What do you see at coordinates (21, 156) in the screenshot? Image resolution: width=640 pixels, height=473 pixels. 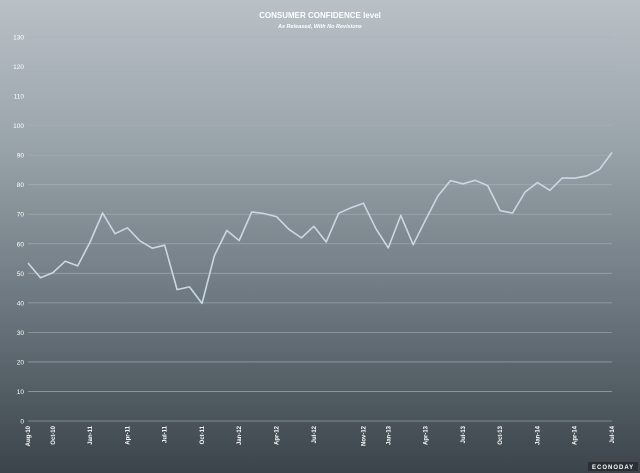 I see `y-tick-label: 90` at bounding box center [21, 156].